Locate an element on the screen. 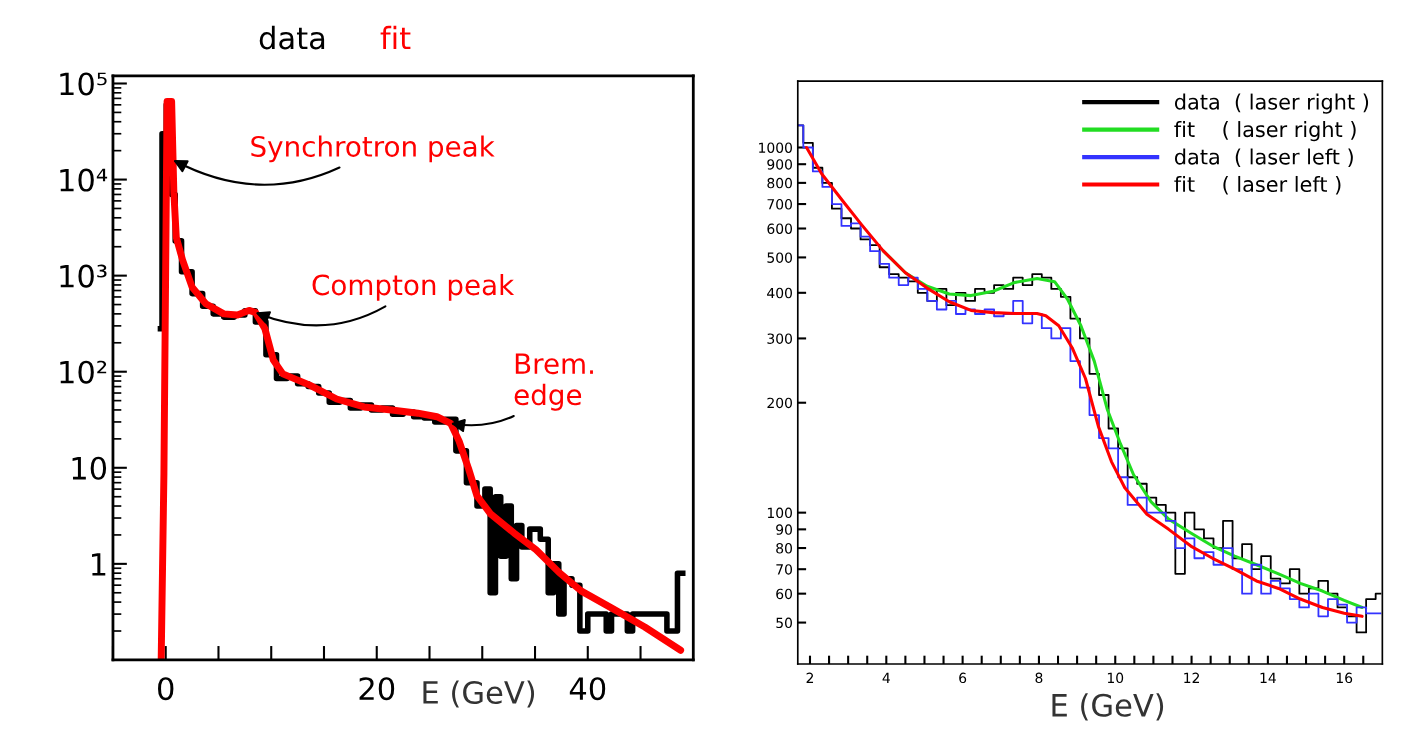  annotation: Compton peak is located at coordinates (413, 287).